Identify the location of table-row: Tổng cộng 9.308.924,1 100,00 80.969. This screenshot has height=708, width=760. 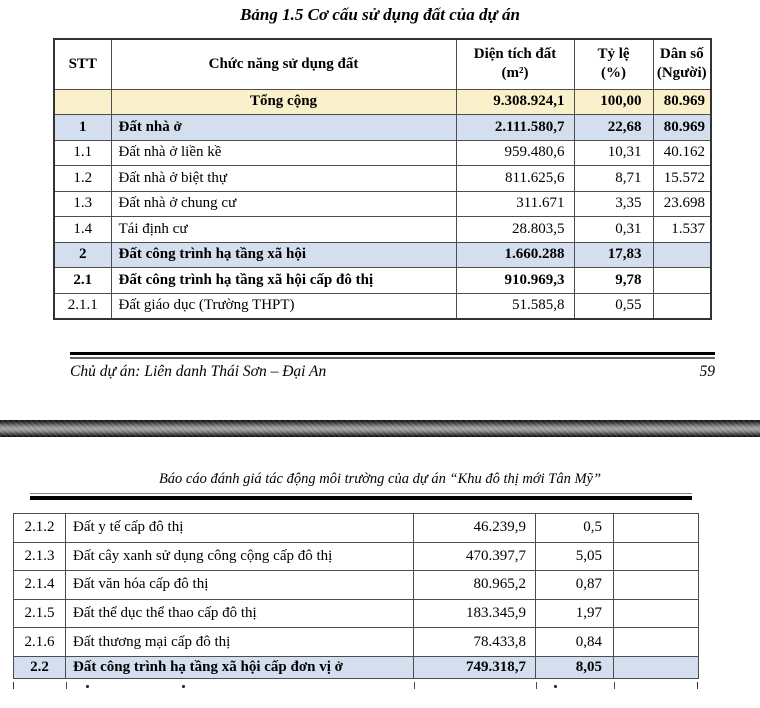
(382, 101).